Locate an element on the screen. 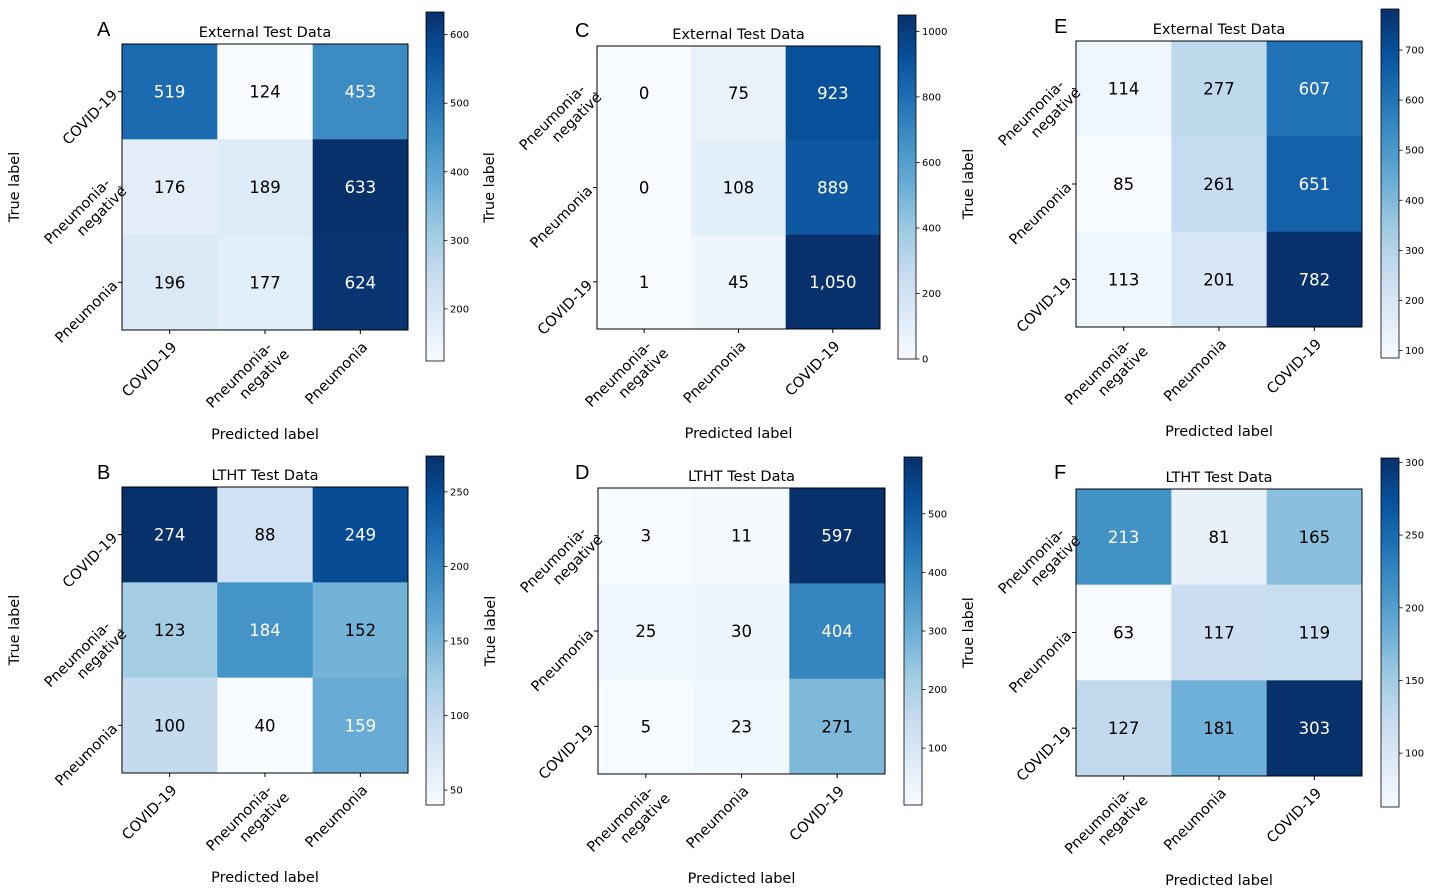 This screenshot has height=895, width=1433. panel-d-cell-0-1-label: 11 is located at coordinates (741, 536).